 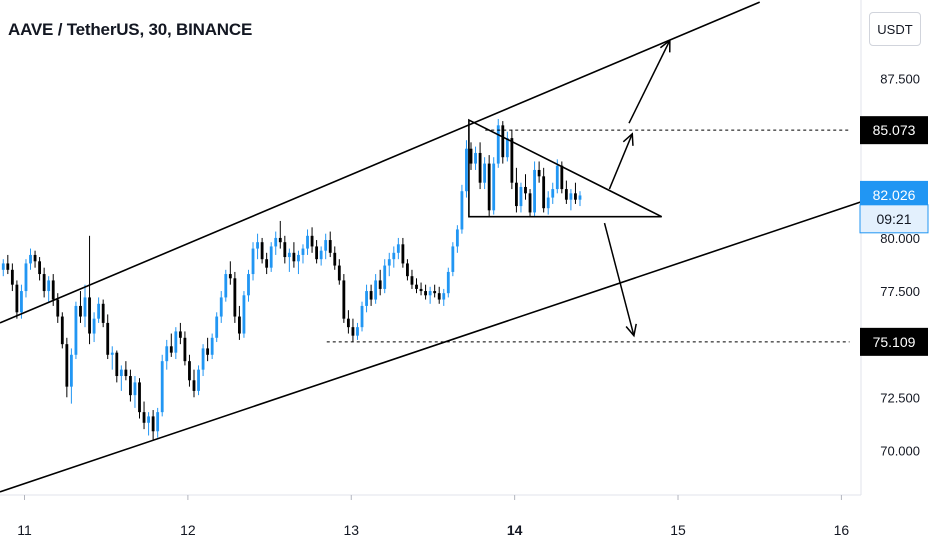 I want to click on current-price-label-bg, so click(x=894, y=194).